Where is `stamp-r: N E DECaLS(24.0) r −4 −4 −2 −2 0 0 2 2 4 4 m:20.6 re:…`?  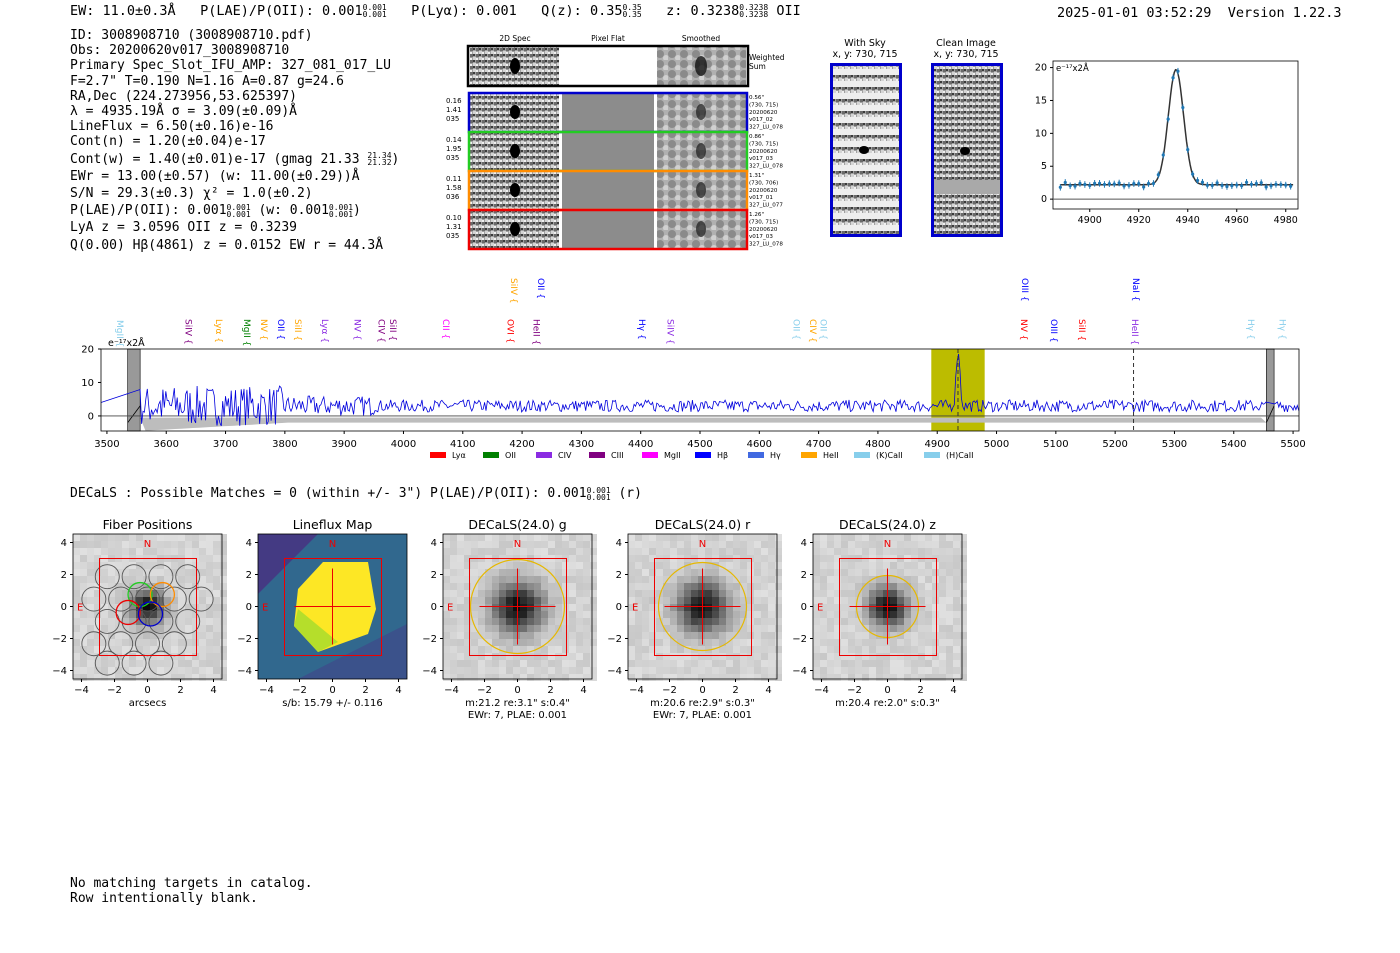
stamp-r: N E DECaLS(24.0) r −4 −4 −2 −2 0 0 2 2 4 4 m:20.6 re:… is located at coordinates (694, 619).